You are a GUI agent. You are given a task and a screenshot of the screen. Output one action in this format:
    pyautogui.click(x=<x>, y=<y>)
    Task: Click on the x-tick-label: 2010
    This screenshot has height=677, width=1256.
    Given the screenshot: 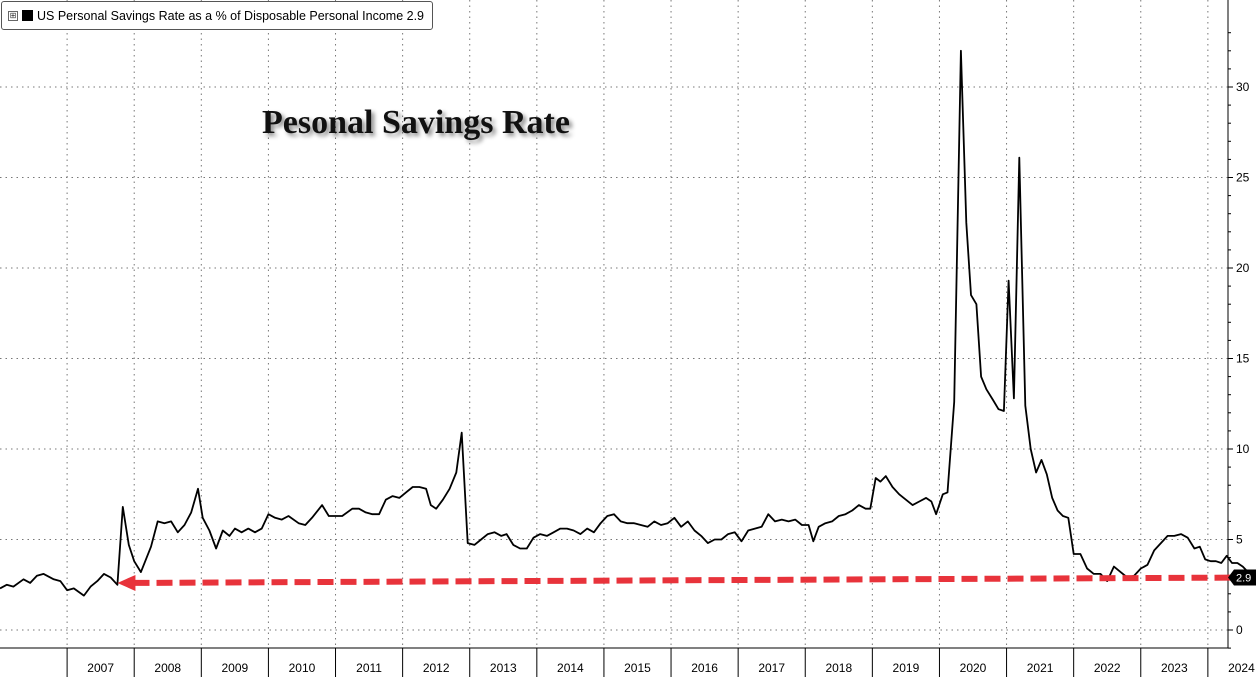 What is the action you would take?
    pyautogui.click(x=302, y=668)
    